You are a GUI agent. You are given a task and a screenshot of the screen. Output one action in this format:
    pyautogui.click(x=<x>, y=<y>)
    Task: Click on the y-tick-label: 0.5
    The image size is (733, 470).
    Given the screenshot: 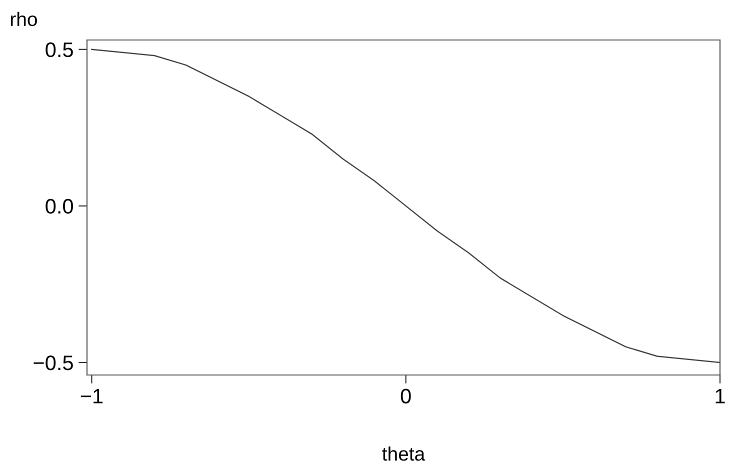 What is the action you would take?
    pyautogui.click(x=59, y=50)
    